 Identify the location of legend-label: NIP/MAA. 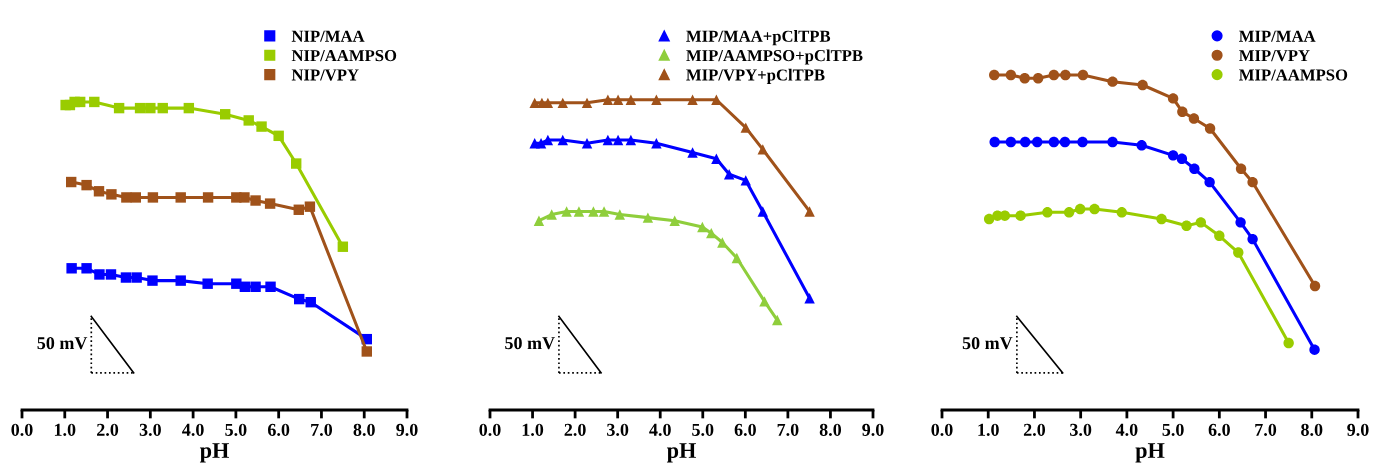
(328, 36).